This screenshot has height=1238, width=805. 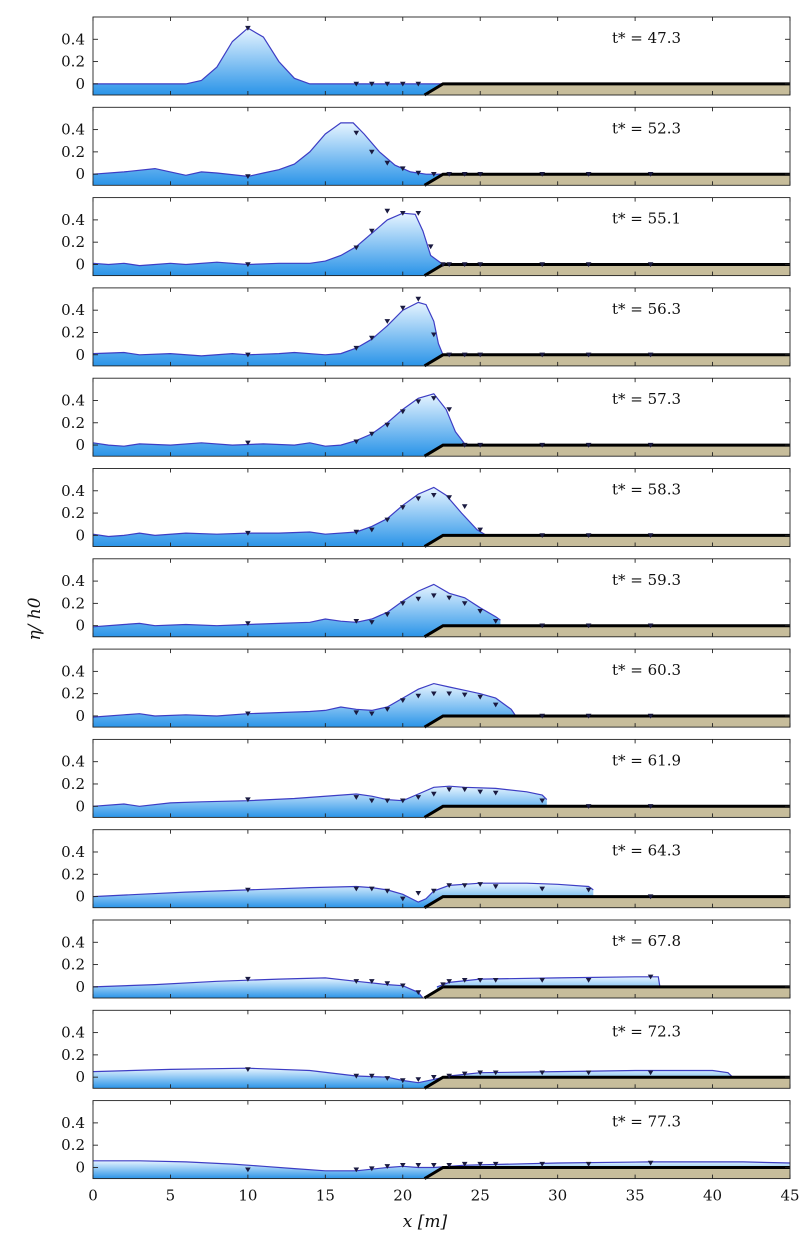 I want to click on panel-3: 0.4 0.2 0 t* = 55.1, so click(x=426, y=237).